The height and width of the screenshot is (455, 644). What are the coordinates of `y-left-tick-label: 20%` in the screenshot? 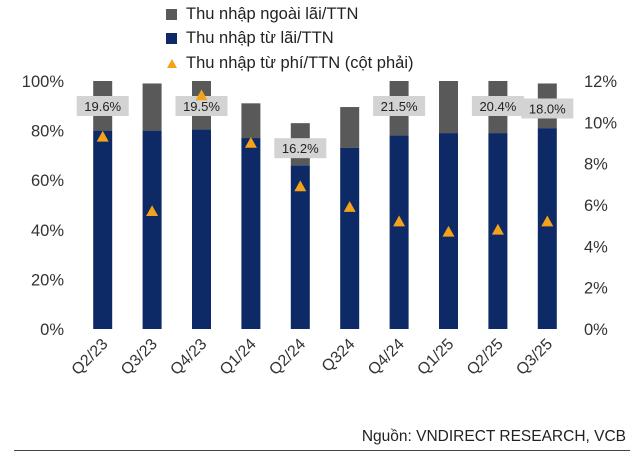 It's located at (47, 280).